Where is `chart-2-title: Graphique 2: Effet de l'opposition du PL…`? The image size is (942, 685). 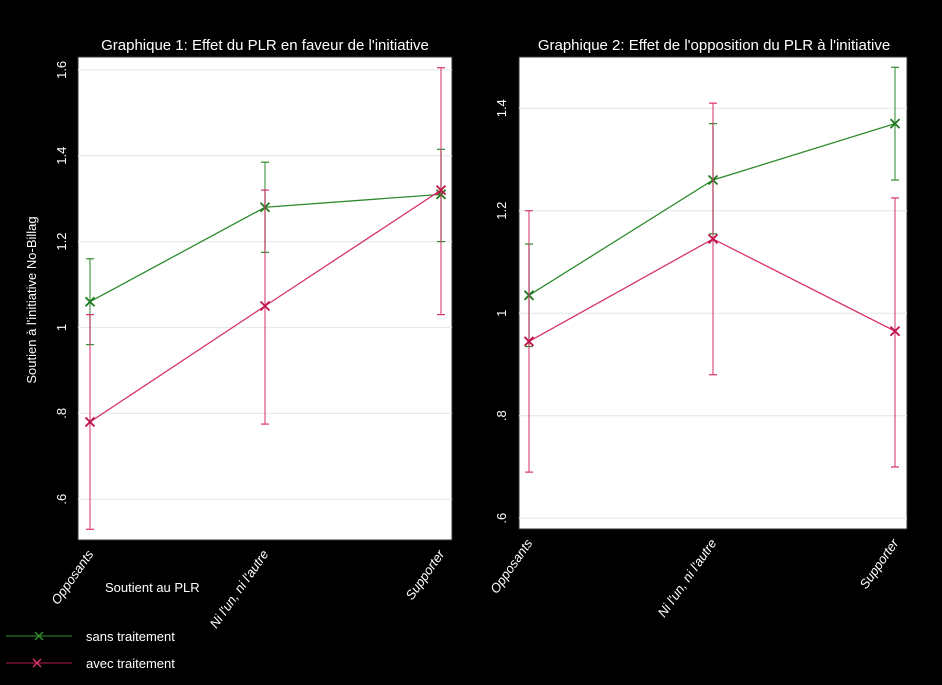
chart-2-title: Graphique 2: Effet de l'opposition du PL… is located at coordinates (714, 45).